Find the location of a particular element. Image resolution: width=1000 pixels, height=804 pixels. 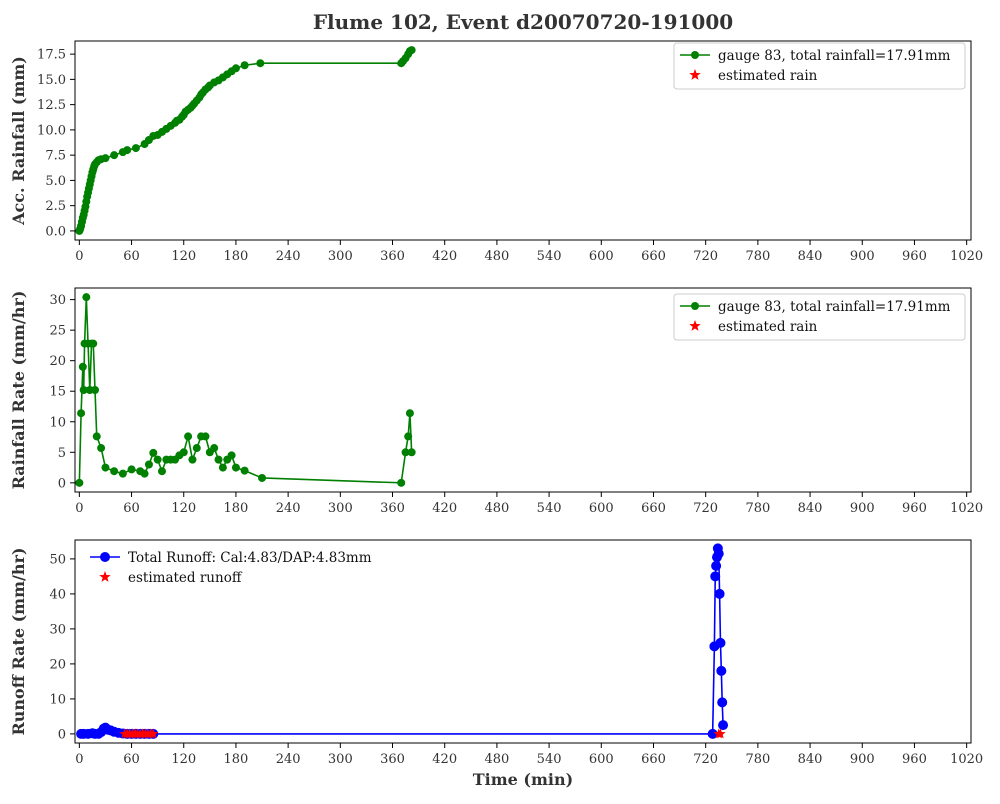

y-tick-label: 40 is located at coordinates (57, 594).